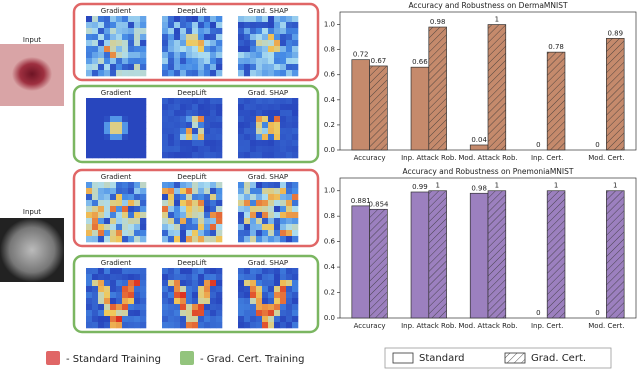 The height and width of the screenshot is (370, 640). Describe the element at coordinates (329, 293) in the screenshot. I see `y-tick-label: 0.2` at that location.